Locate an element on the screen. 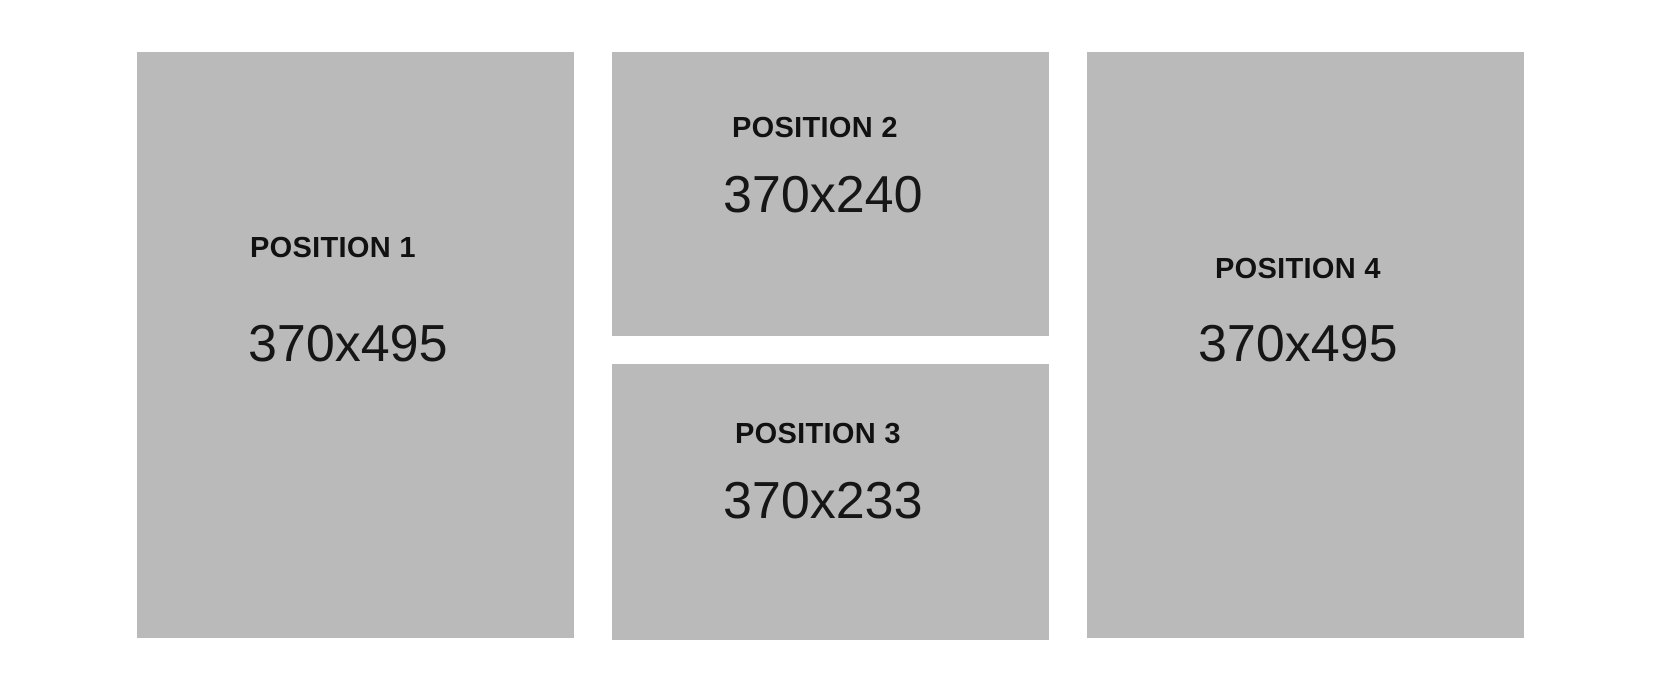 Image resolution: width=1660 pixels, height=694 pixels. position-4-size: 370x495 is located at coordinates (1298, 344).